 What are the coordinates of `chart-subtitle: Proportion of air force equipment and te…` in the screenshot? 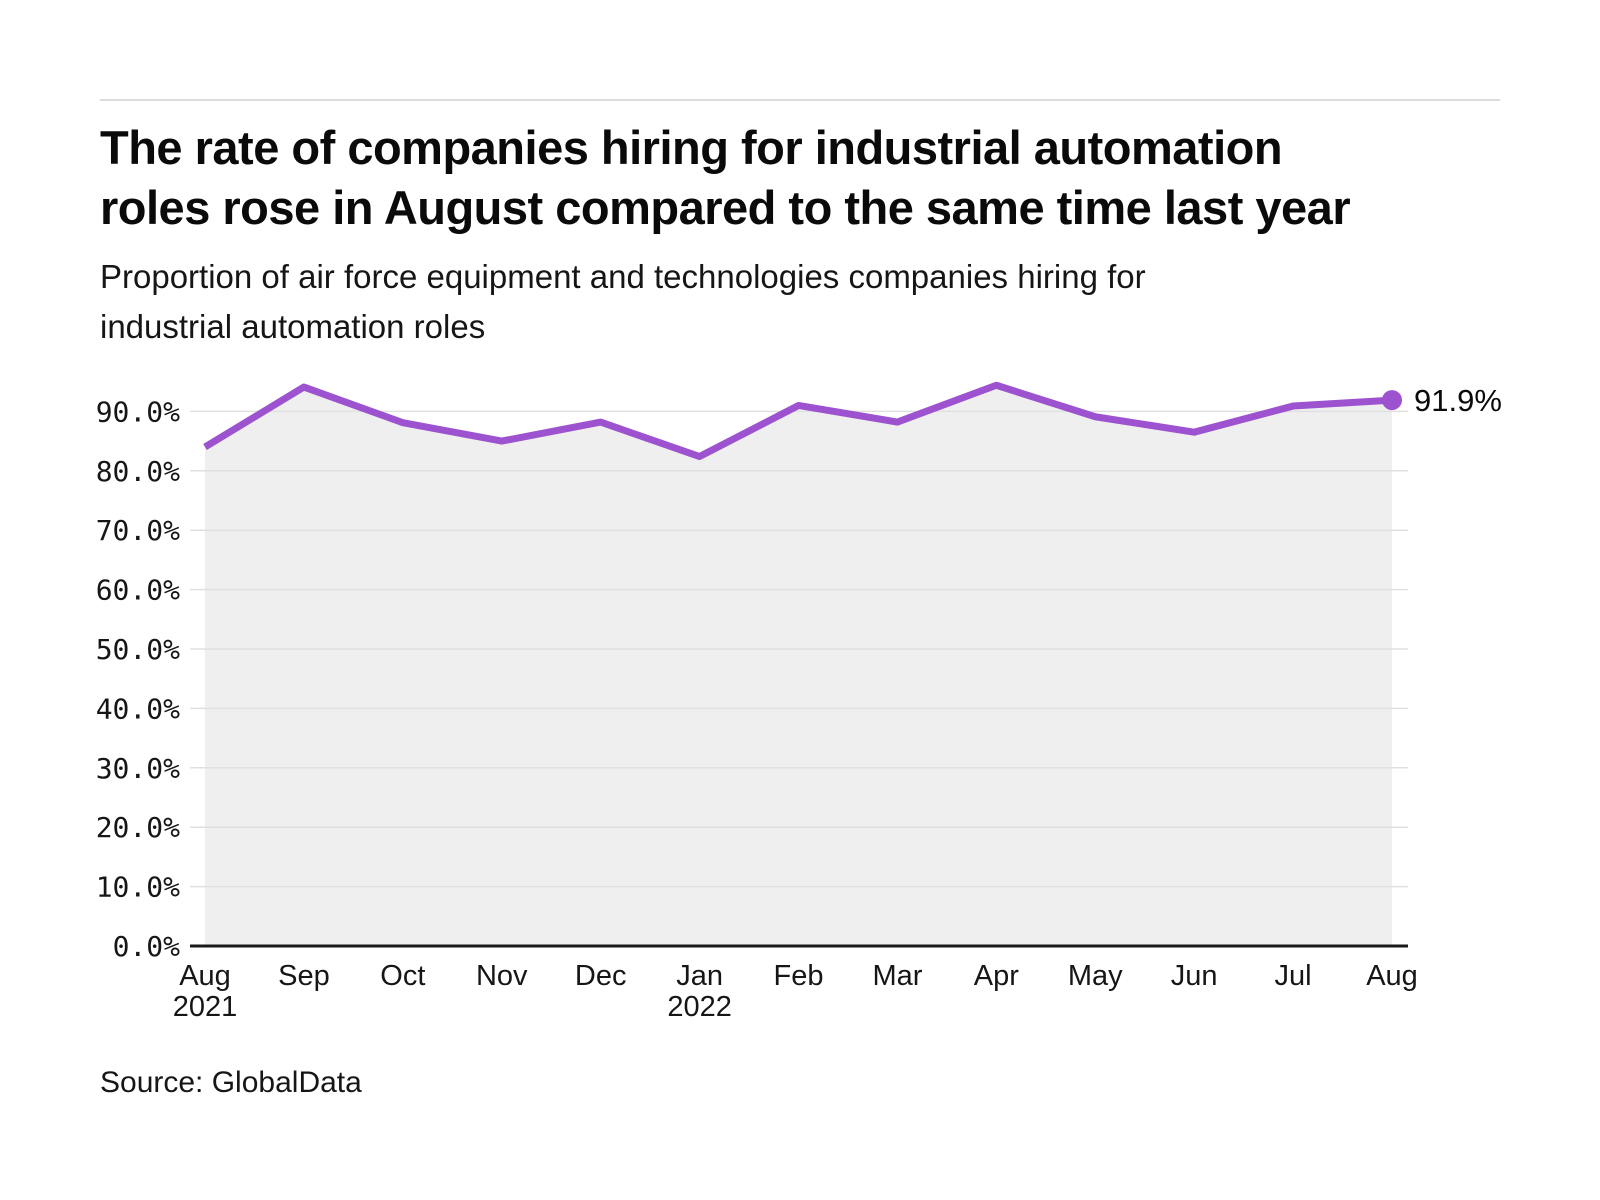 It's located at (810, 302).